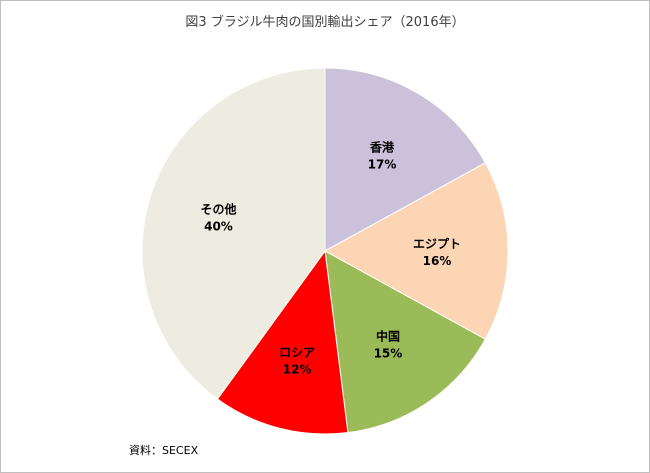 This screenshot has width=650, height=473. Describe the element at coordinates (218, 226) in the screenshot. I see `slice-value-4: 40%` at that location.